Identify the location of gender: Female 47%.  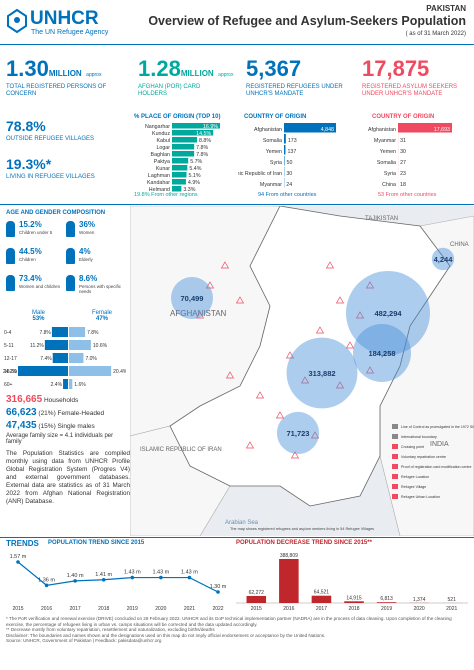
(102, 316).